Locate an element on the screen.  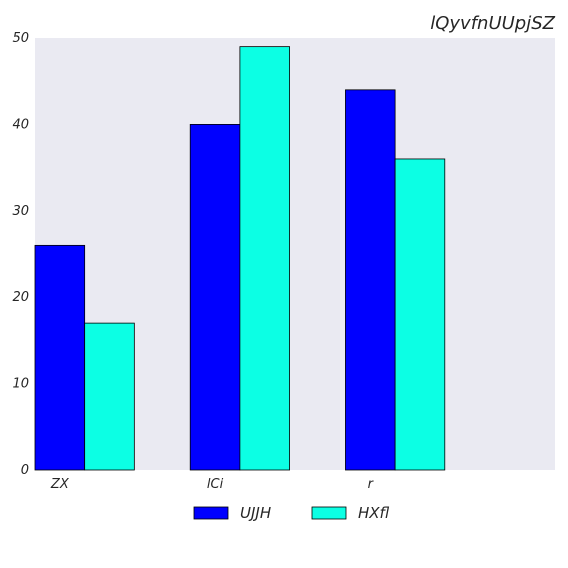
y-tick-label: 10 is located at coordinates (20, 384).